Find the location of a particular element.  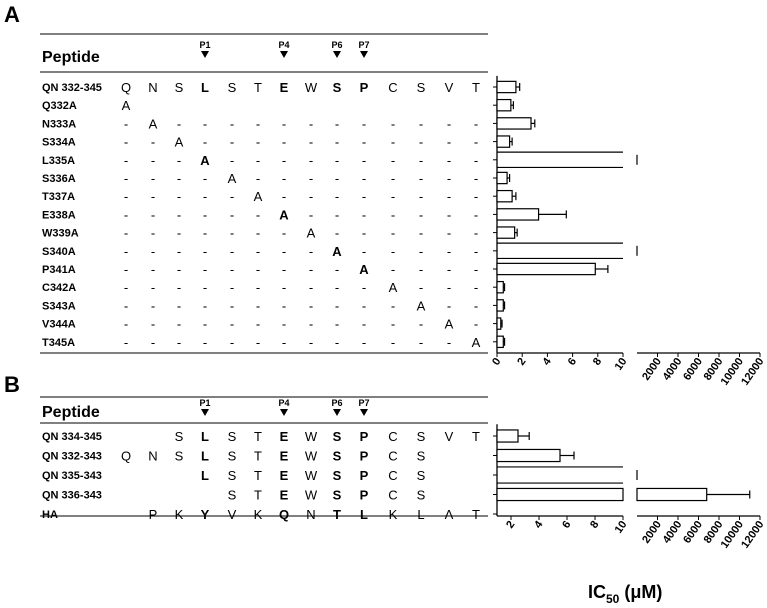

position-label: P1 is located at coordinates (204, 403).